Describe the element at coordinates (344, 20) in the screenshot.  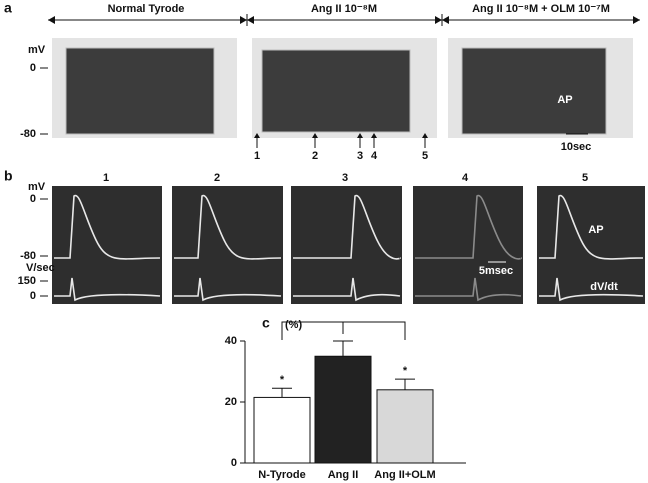
I see `condition-arrows` at that location.